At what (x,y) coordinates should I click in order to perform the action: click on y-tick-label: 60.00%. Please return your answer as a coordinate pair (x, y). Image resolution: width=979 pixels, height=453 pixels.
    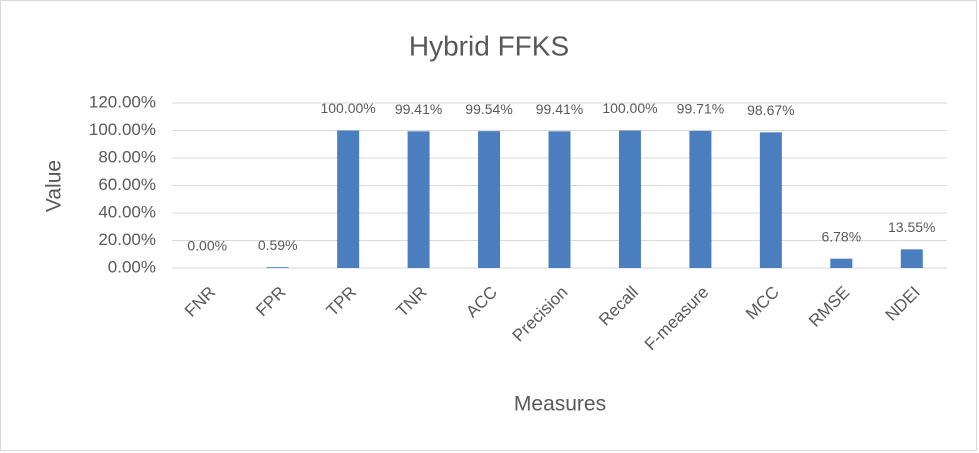
    Looking at the image, I should click on (127, 184).